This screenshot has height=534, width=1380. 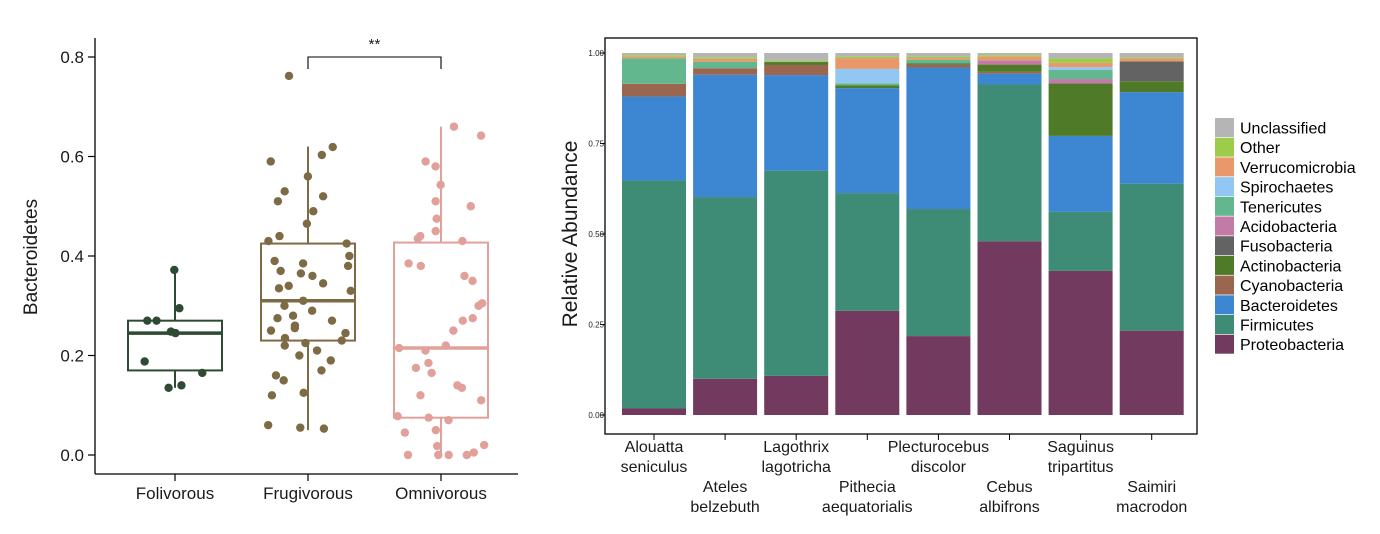 What do you see at coordinates (596, 415) in the screenshot?
I see `stacked-bar-y-tick-label: 0.00` at bounding box center [596, 415].